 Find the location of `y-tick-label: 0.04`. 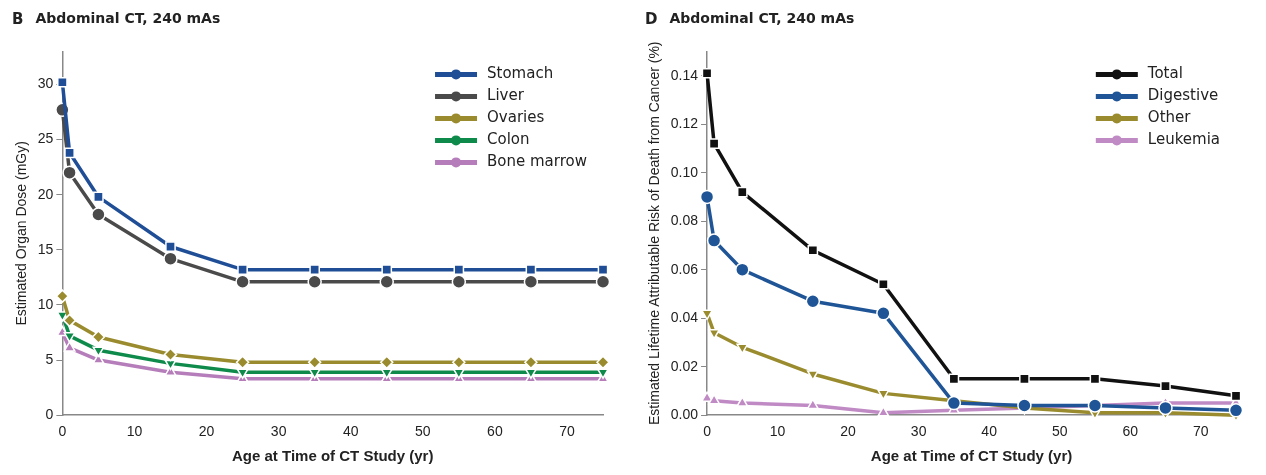

y-tick-label: 0.04 is located at coordinates (684, 317).